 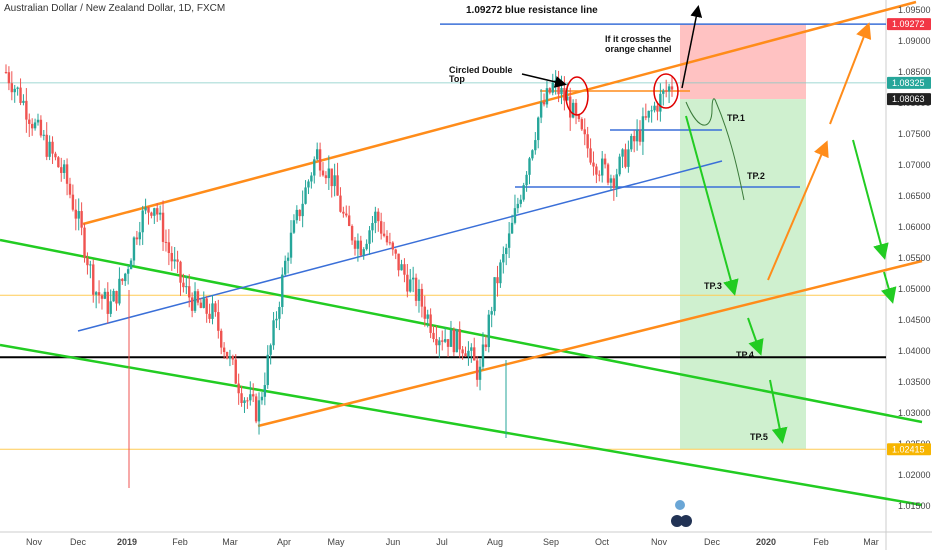 I want to click on x-tick-label: Mar, so click(x=871, y=542).